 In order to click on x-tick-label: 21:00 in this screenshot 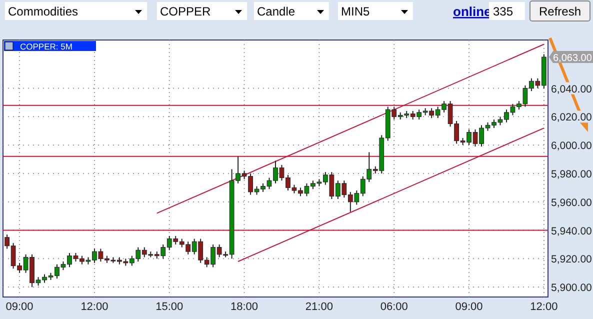, I will do `click(319, 307)`.